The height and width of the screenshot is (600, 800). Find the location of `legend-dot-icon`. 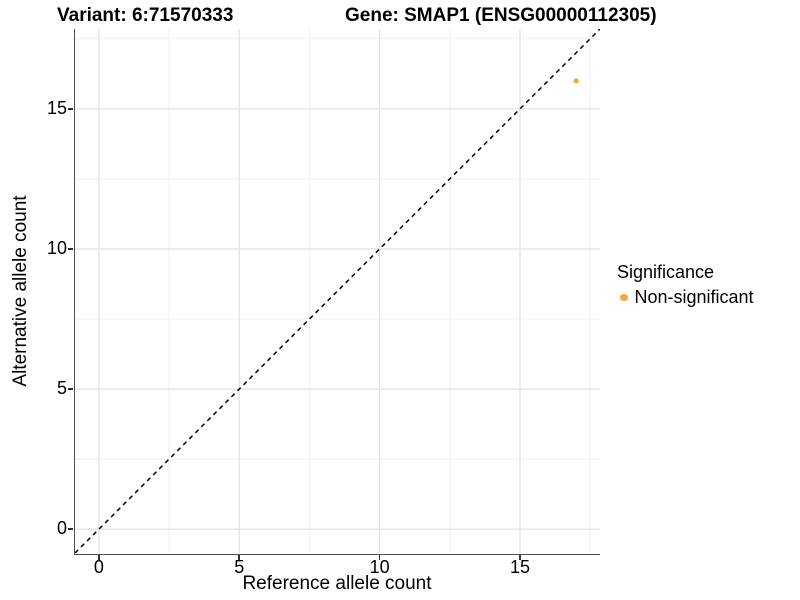

legend-dot-icon is located at coordinates (624, 297).